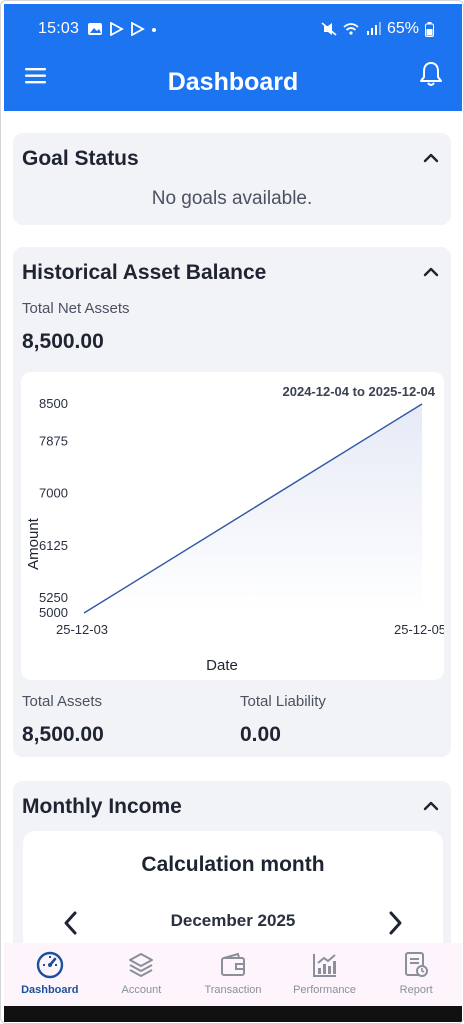  Describe the element at coordinates (329, 29) in the screenshot. I see `mute-icon` at that location.